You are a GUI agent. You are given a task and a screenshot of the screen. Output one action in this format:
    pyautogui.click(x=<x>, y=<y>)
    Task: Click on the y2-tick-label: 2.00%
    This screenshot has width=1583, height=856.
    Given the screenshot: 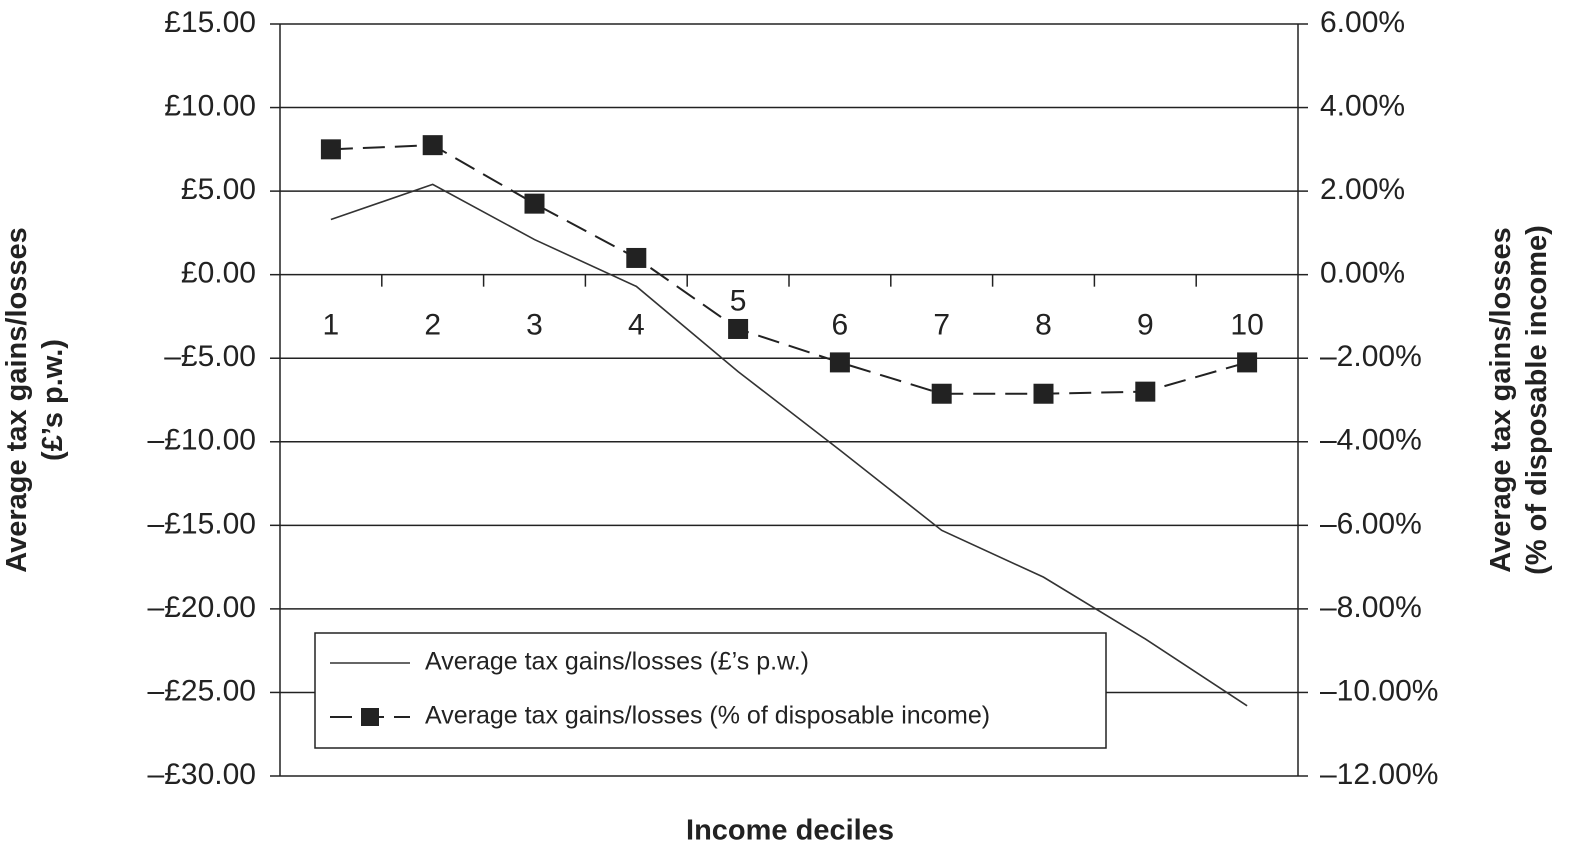 What is the action you would take?
    pyautogui.click(x=1362, y=189)
    